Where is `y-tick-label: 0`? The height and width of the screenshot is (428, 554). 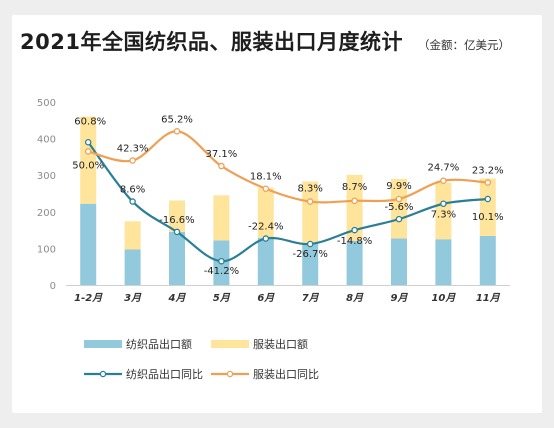
y-tick-label: 0 is located at coordinates (53, 286).